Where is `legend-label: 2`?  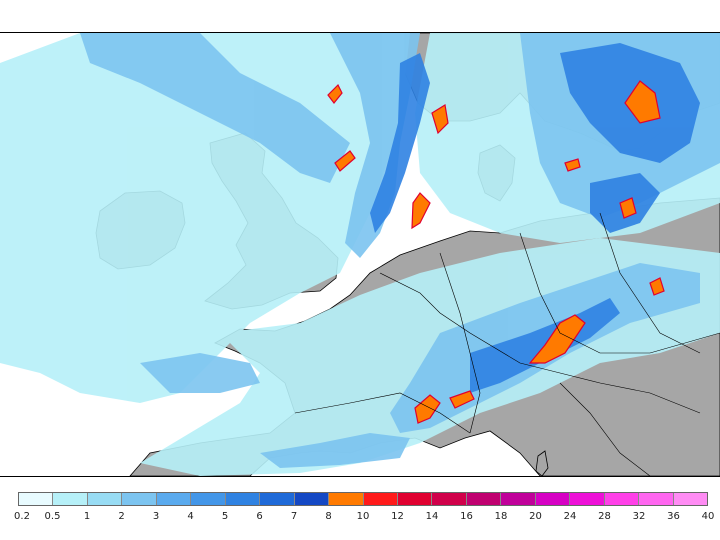
legend-label: 2 is located at coordinates (121, 516).